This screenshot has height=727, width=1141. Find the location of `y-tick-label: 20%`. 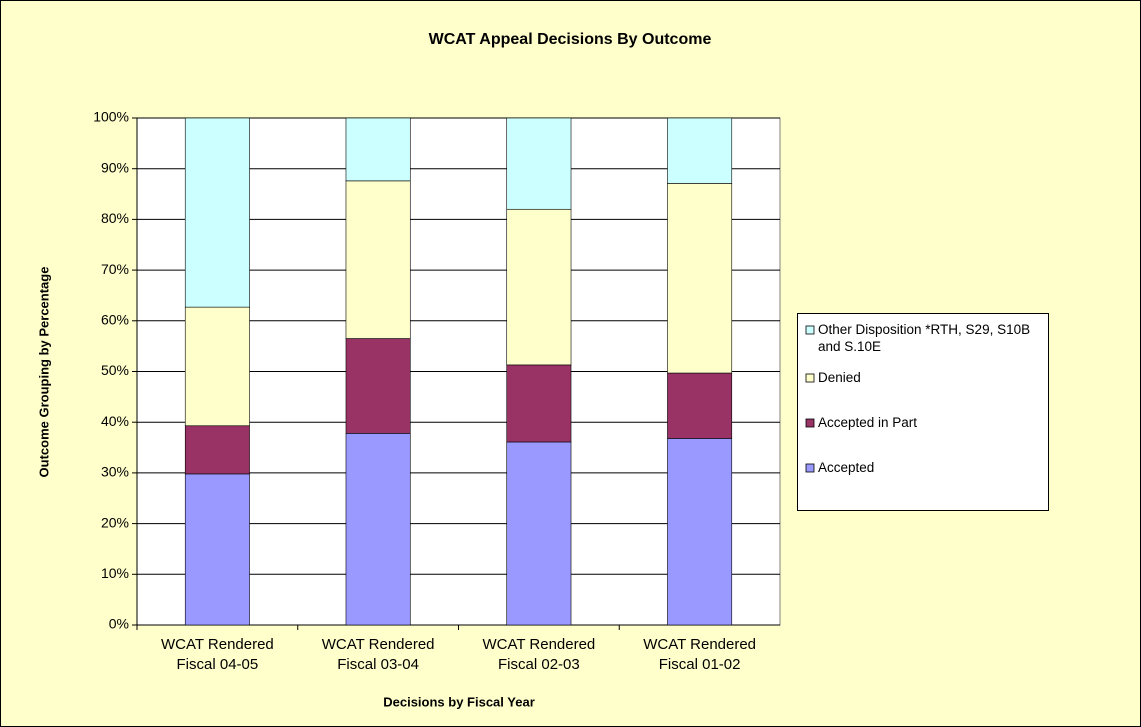

y-tick-label: 20% is located at coordinates (115, 522).